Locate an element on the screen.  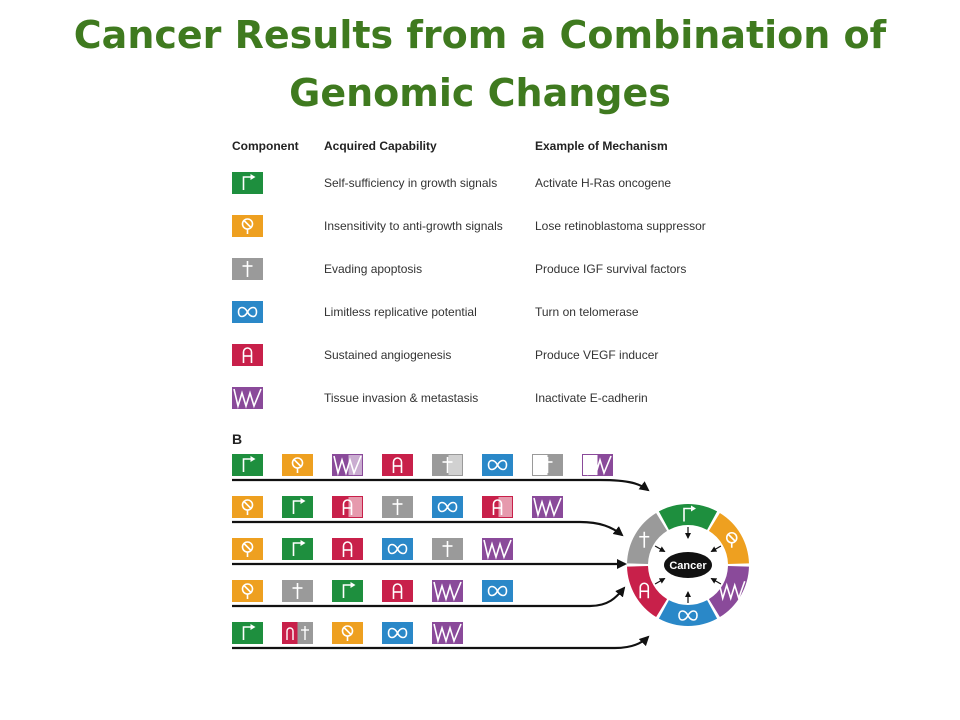
capability-text: Self-sufficiency in growth signals is located at coordinates (411, 183).